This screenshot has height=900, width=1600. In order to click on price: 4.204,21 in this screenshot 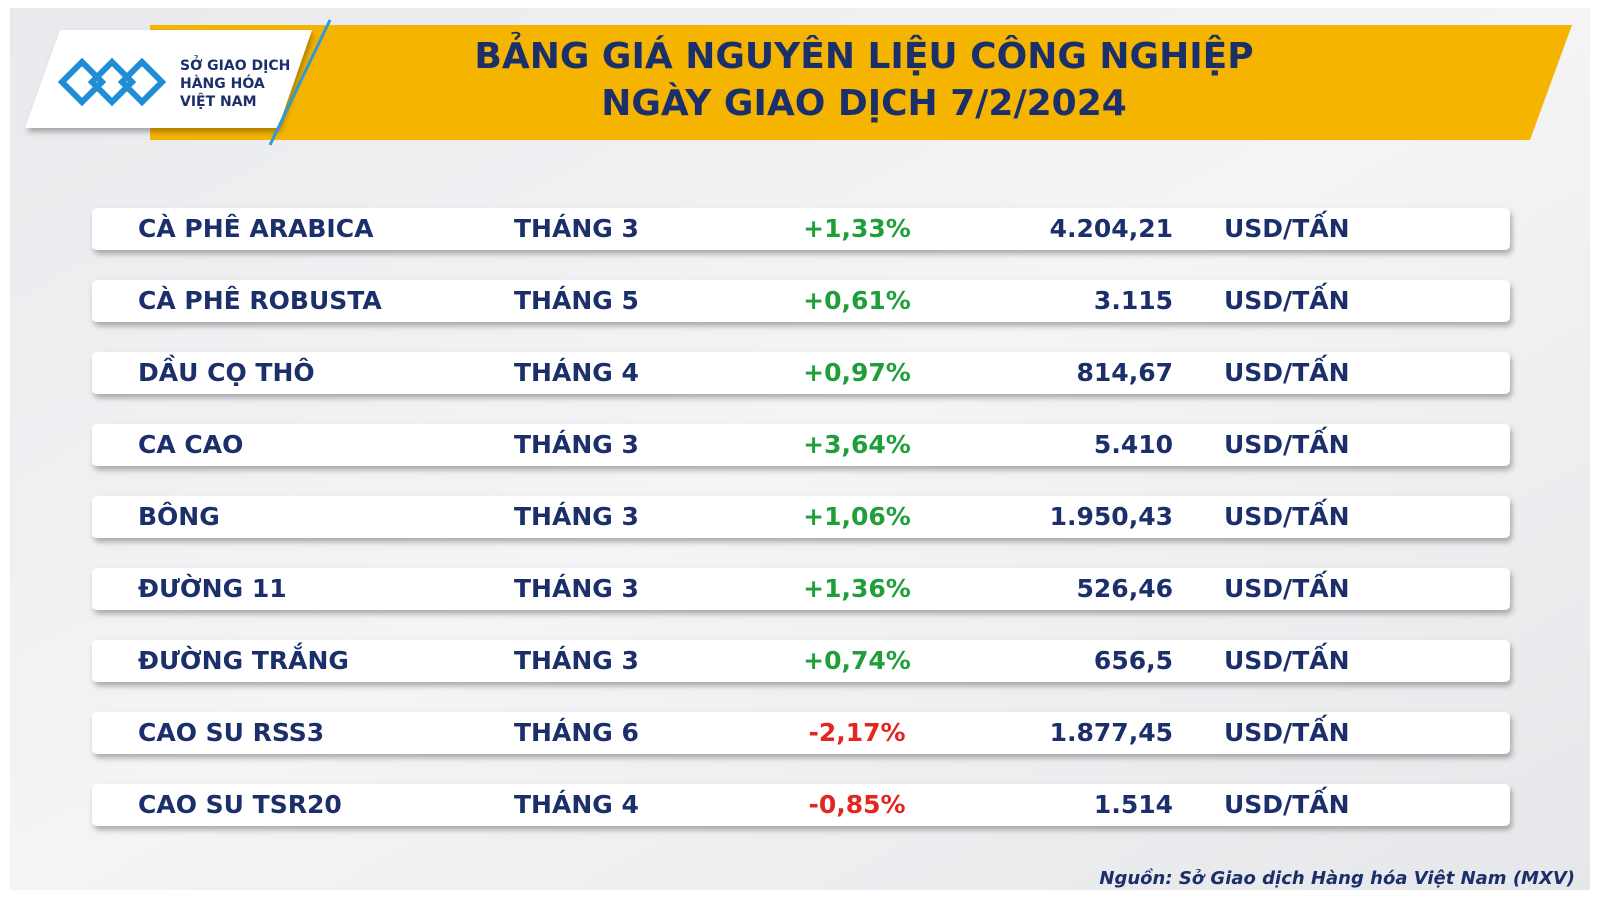, I will do `click(1111, 228)`.